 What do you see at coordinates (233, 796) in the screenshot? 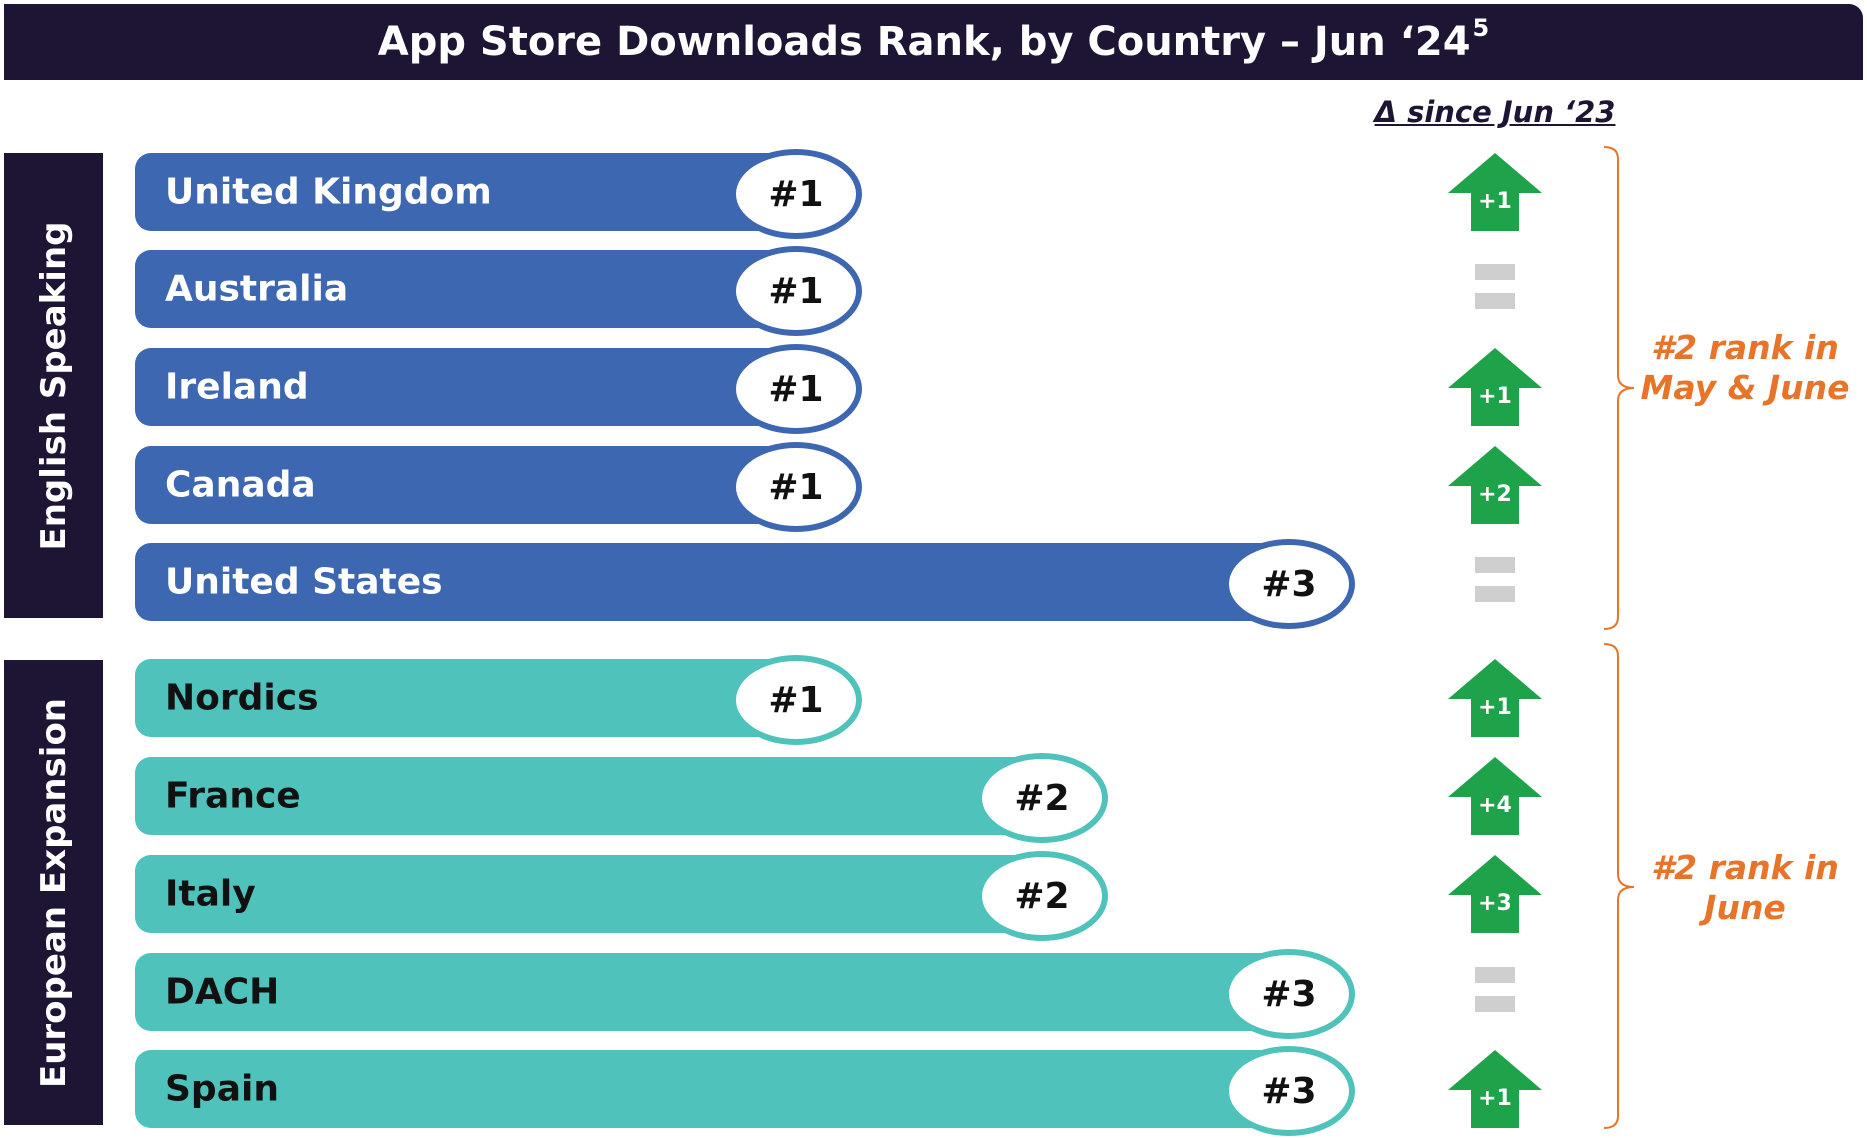
I see `country-label: France` at bounding box center [233, 796].